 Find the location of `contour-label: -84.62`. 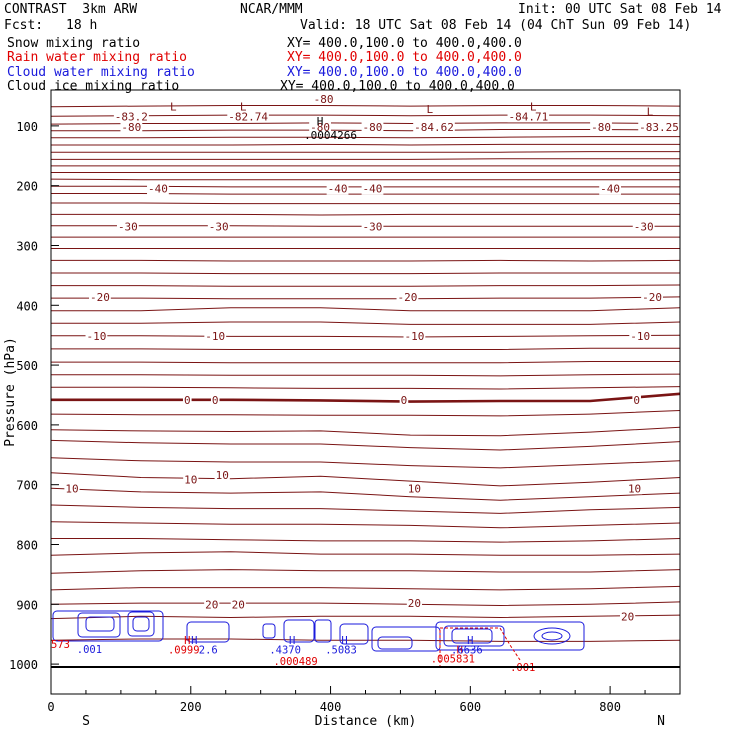

contour-label: -84.62 is located at coordinates (434, 127).